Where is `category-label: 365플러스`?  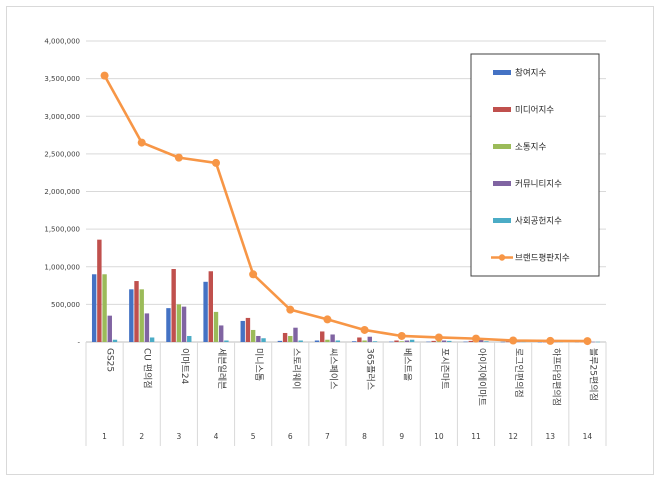
category-label: 365플러스 is located at coordinates (370, 369).